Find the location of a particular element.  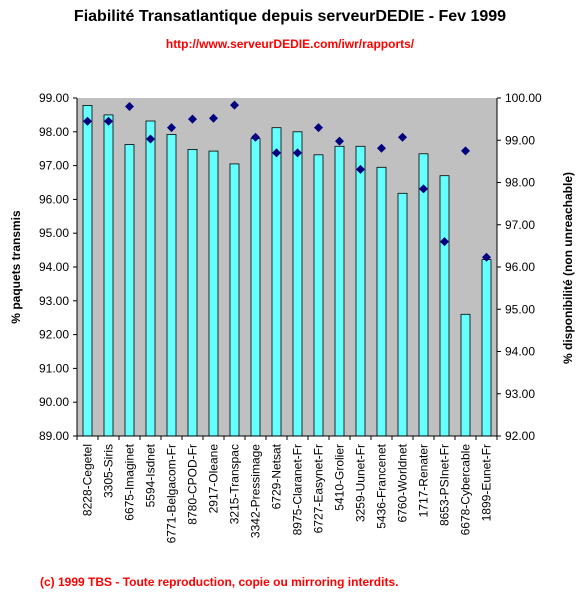

x-category-label: 8653-PSInet-Fr is located at coordinates (445, 485).